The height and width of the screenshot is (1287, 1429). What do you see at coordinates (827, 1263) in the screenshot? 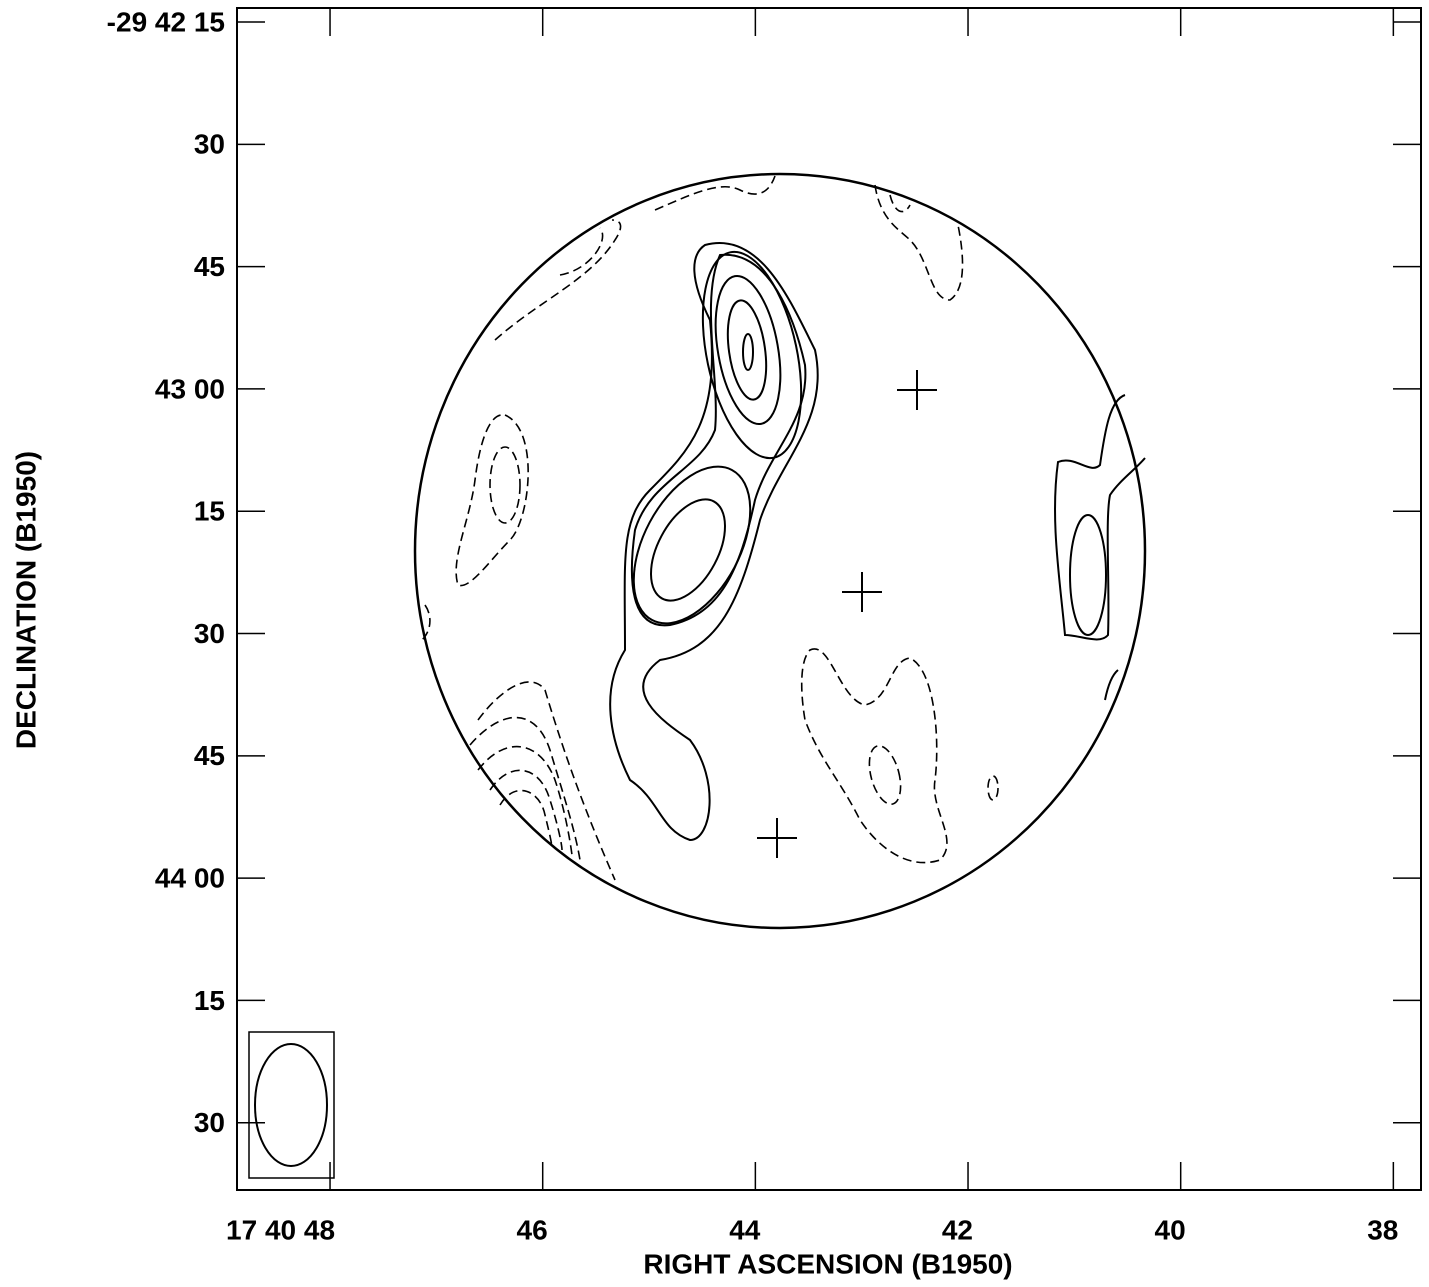
I see `x-axis-label: RIGHT ASCENSION (B1950)` at bounding box center [827, 1263].